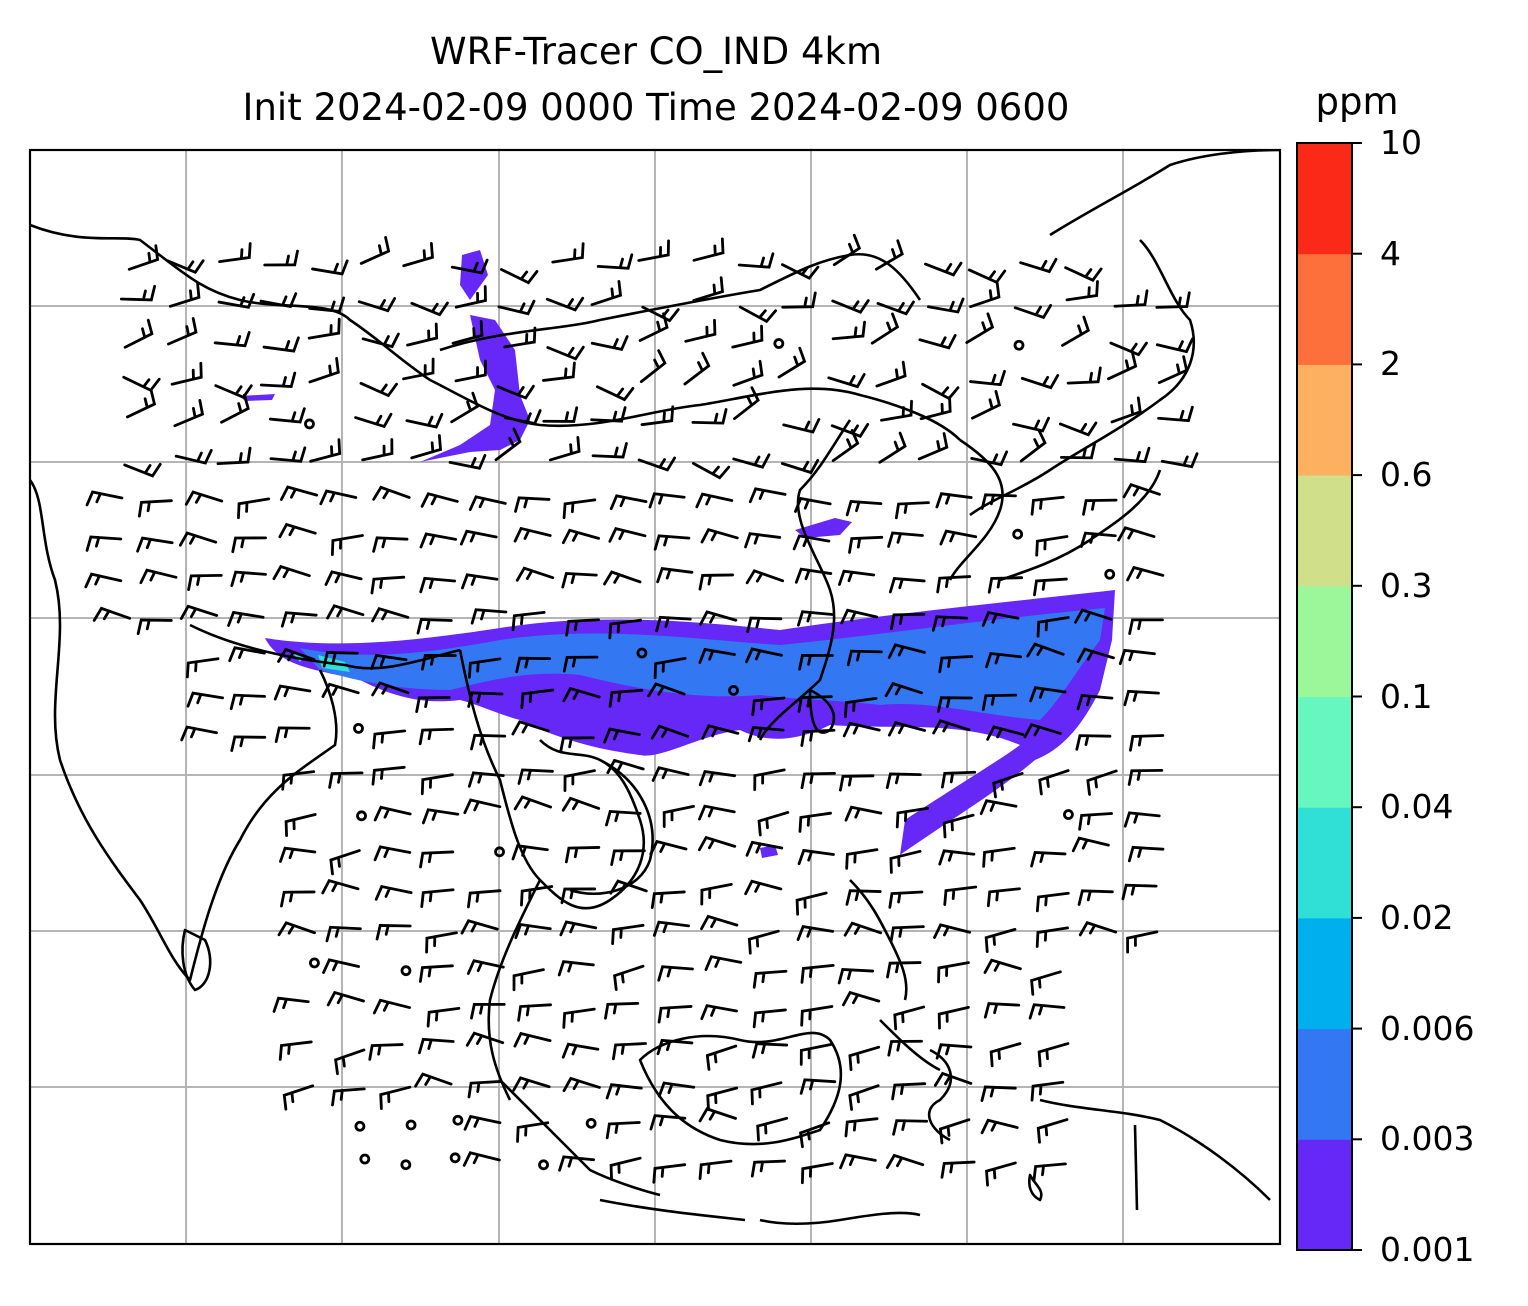  I want to click on wind-barb-calm, so click(361, 816).